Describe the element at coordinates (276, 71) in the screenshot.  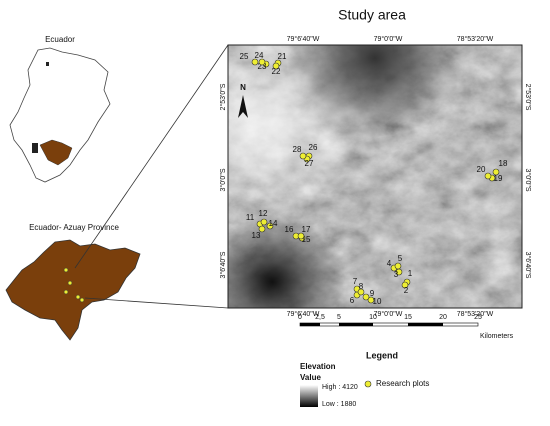
I see `plot-label: 22` at that location.